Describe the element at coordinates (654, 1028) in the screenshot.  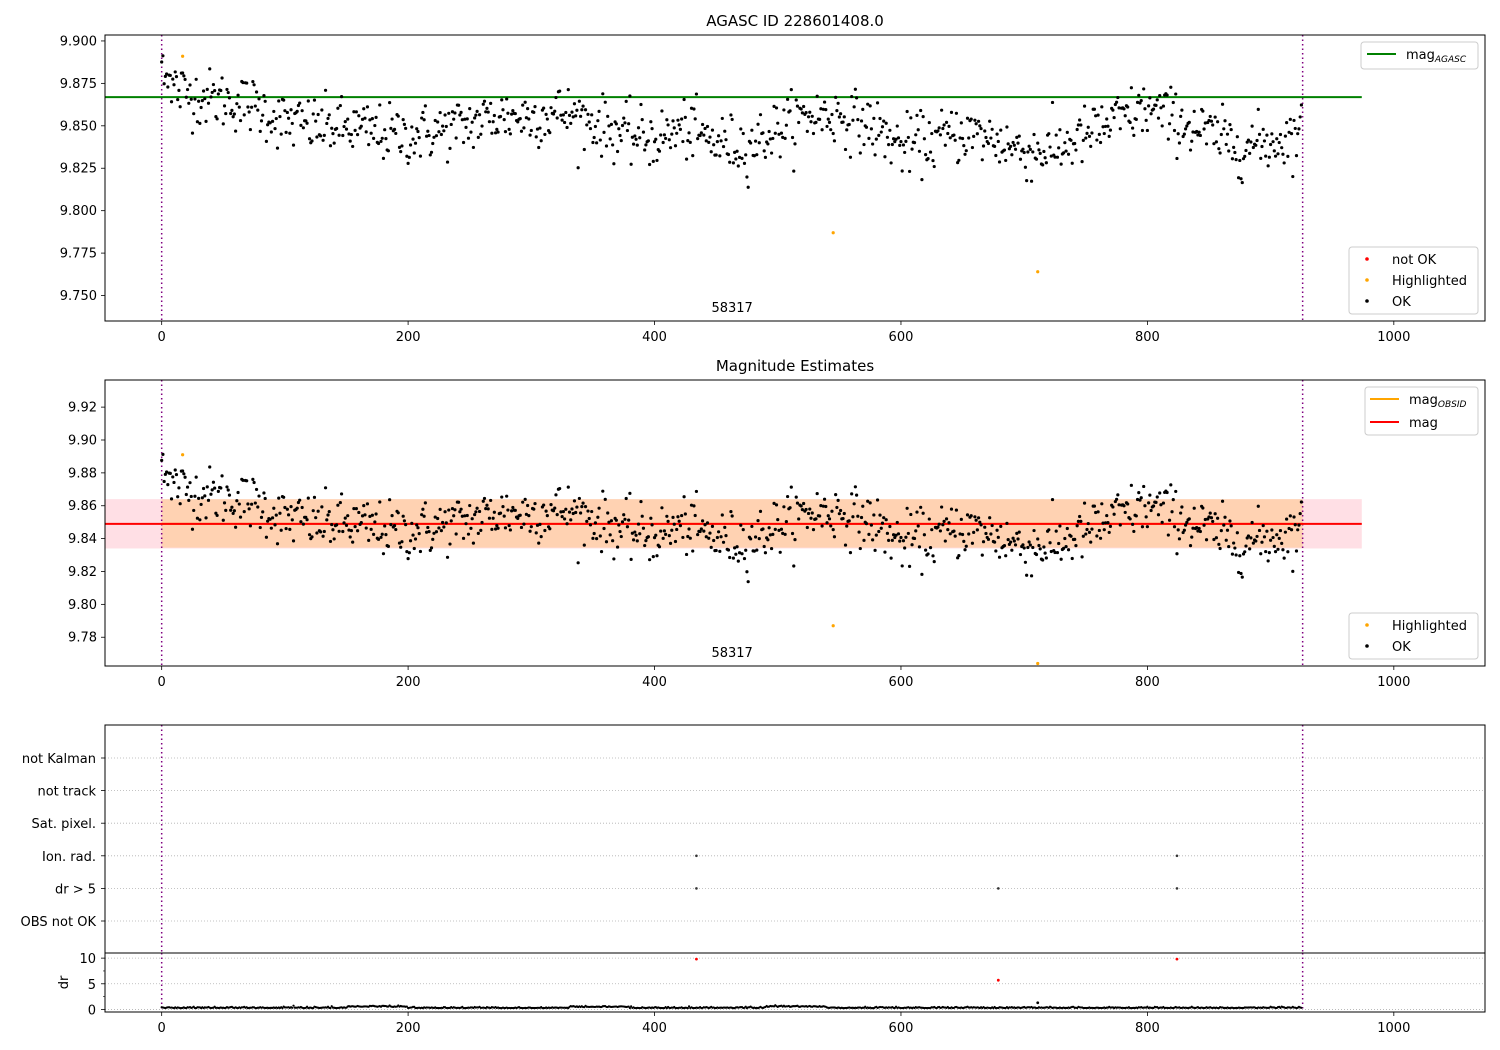
I see `dr-xtick-label: 400` at that location.